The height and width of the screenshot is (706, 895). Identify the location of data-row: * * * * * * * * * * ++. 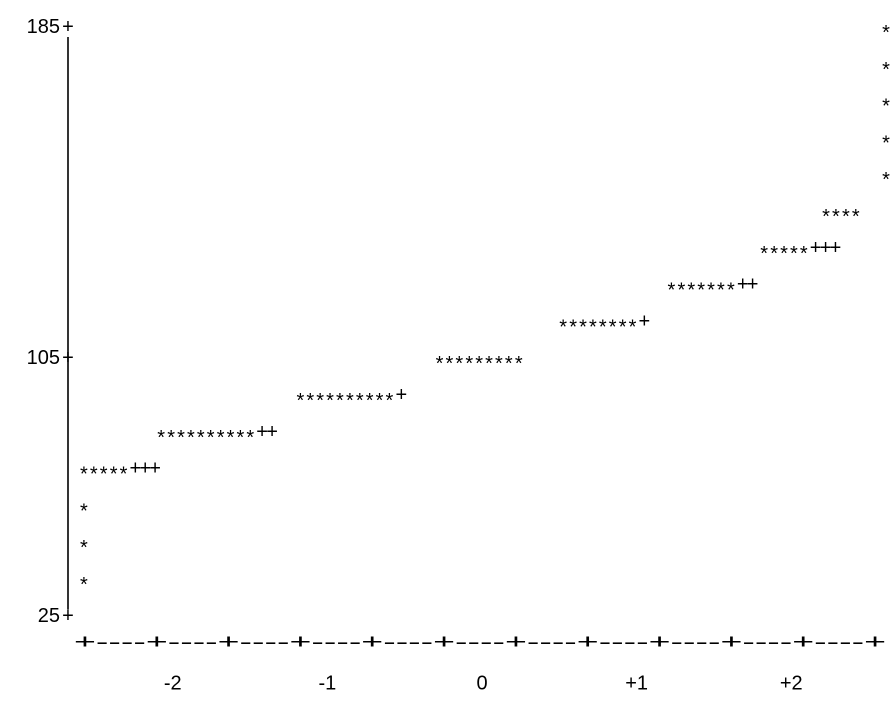
(217, 435).